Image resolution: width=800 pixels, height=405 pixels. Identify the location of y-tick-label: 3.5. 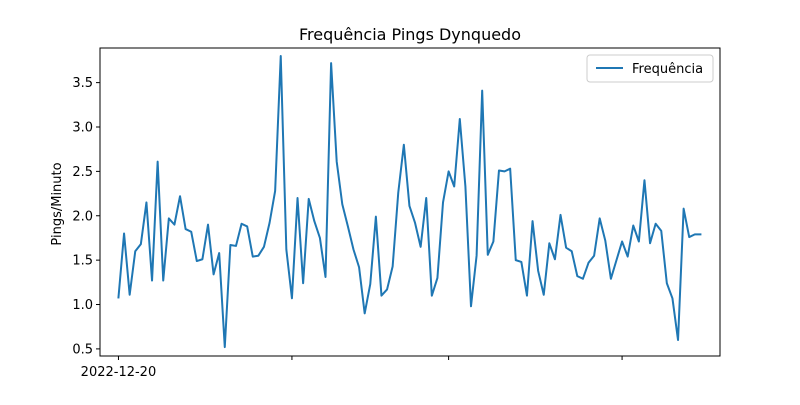
(82, 83).